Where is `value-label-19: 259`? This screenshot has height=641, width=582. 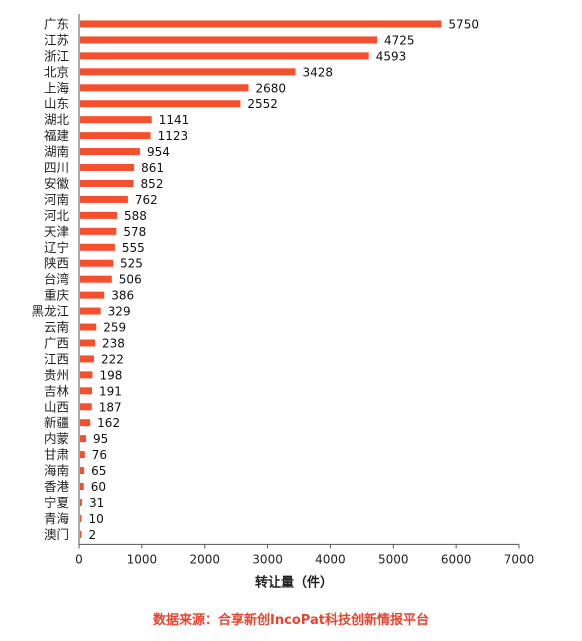
value-label-19: 259 is located at coordinates (114, 328).